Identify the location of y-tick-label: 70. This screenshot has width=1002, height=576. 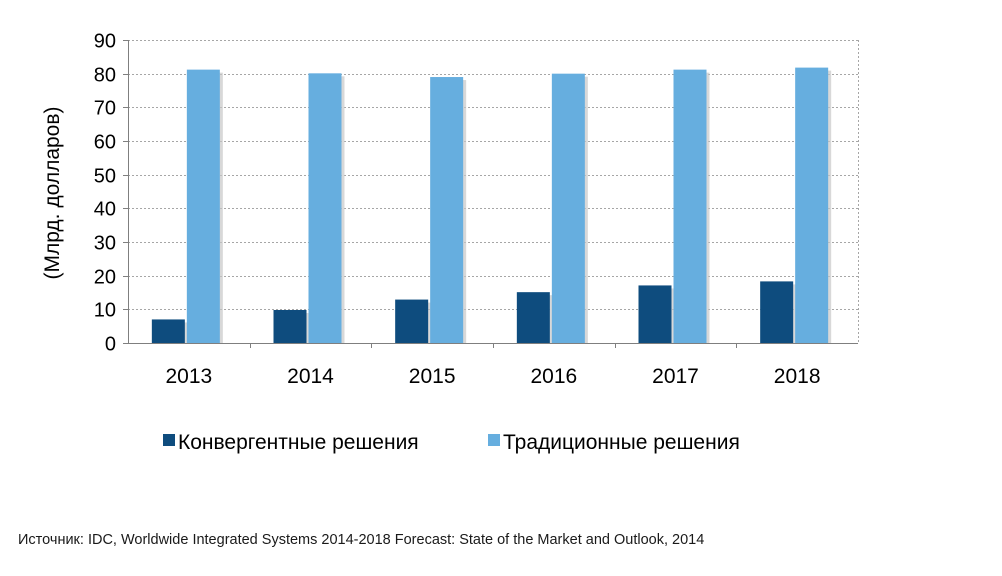
(105, 109).